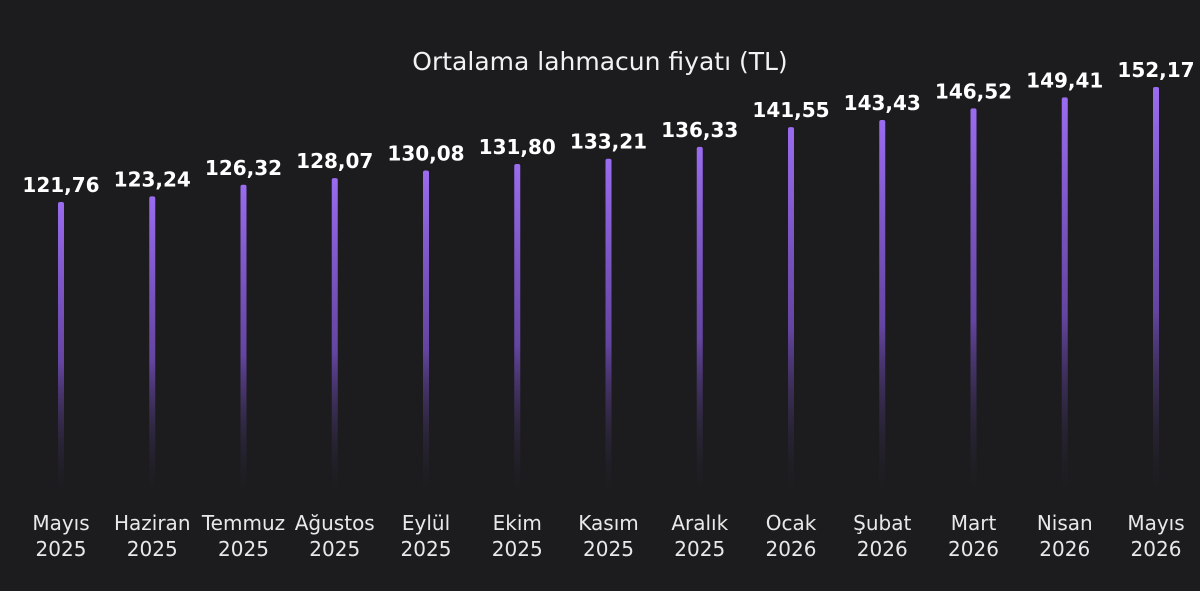 This screenshot has width=1200, height=591. I want to click on data-label: 133,21, so click(608, 142).